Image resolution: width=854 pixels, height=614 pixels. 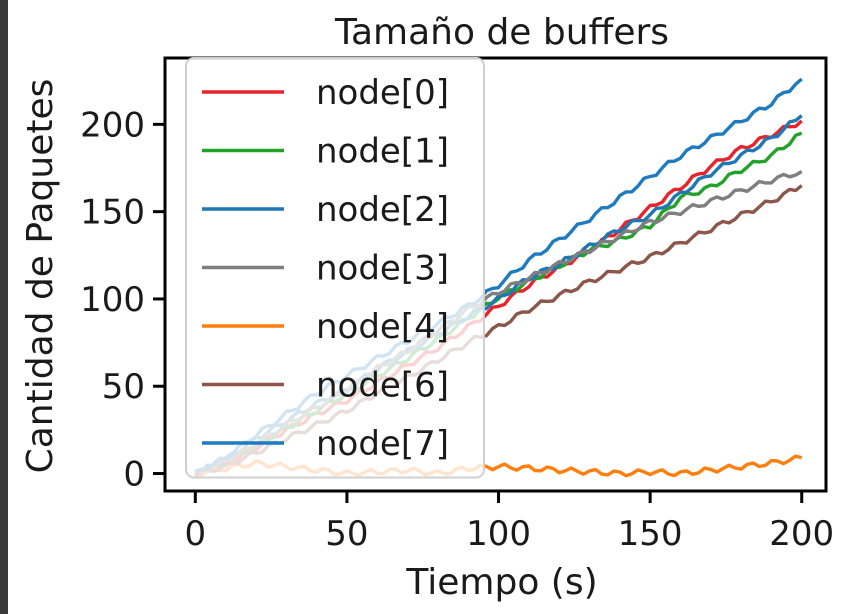 What do you see at coordinates (650, 534) in the screenshot?
I see `x-tick-label: 150` at bounding box center [650, 534].